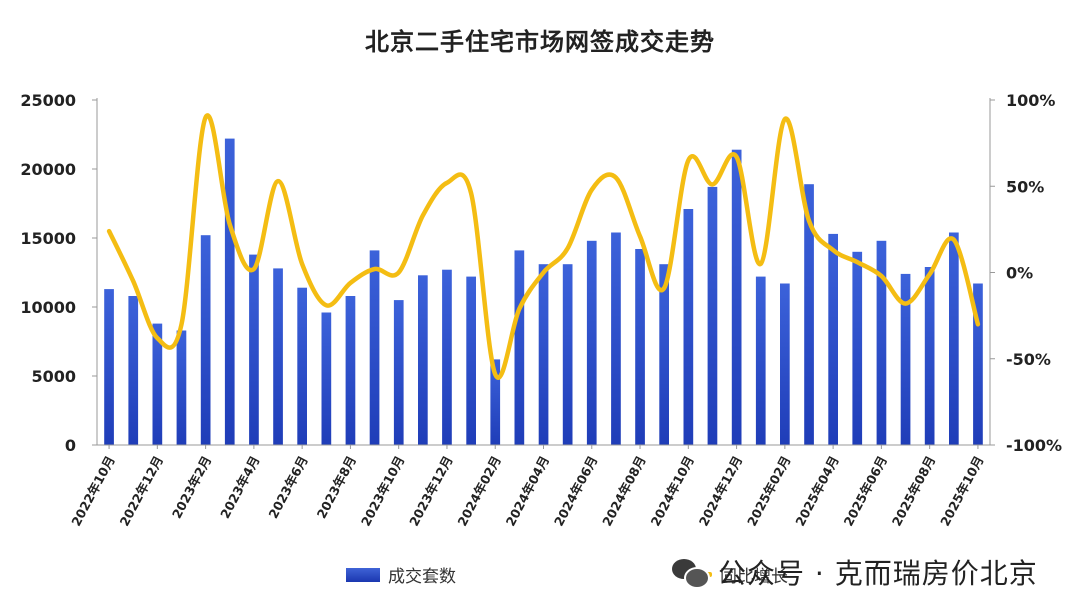 The image size is (1080, 615). I want to click on x-tick-label: 2023年8月, so click(336, 487).